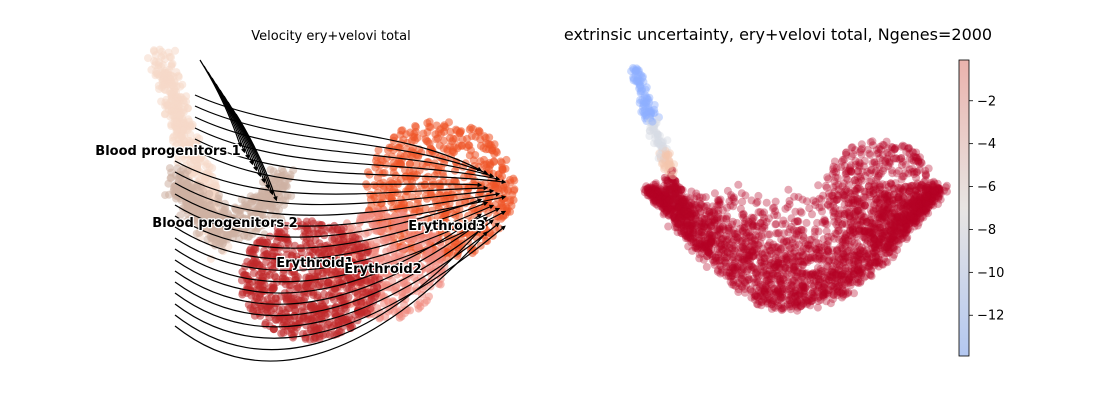 This screenshot has width=1100, height=400. What do you see at coordinates (382, 269) in the screenshot?
I see `cluster-label-erythroid2: Erythroid2` at bounding box center [382, 269].